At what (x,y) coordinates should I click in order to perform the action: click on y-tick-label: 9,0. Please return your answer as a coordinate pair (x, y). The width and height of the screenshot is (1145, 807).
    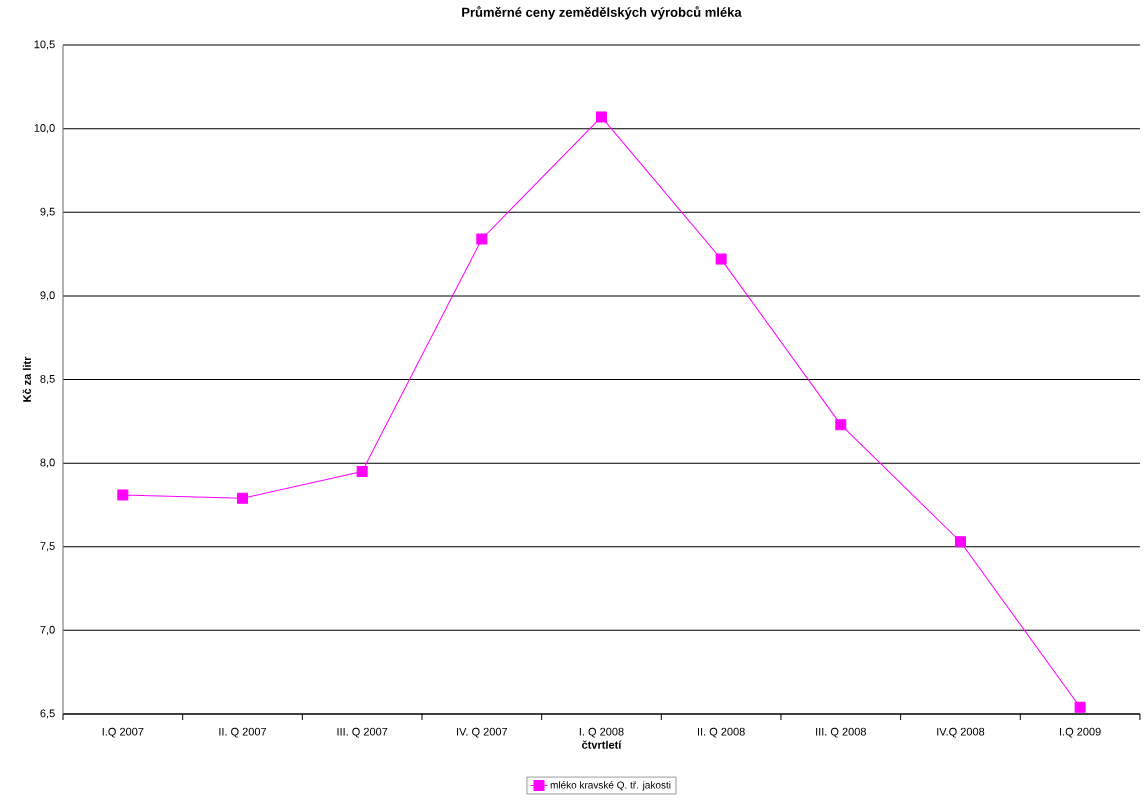
    Looking at the image, I should click on (47, 296).